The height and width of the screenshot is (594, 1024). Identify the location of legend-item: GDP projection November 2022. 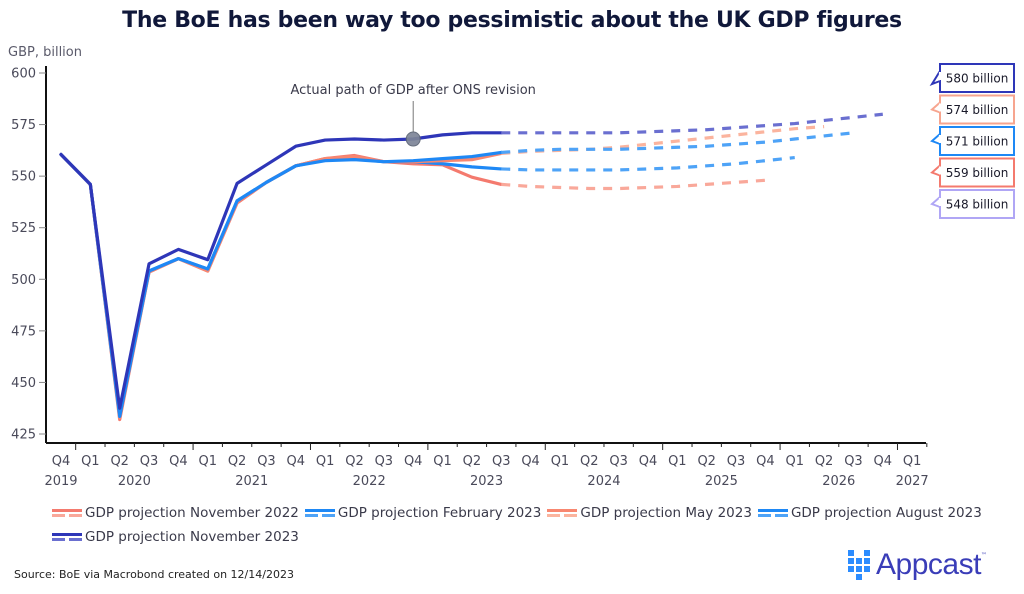
(175, 513).